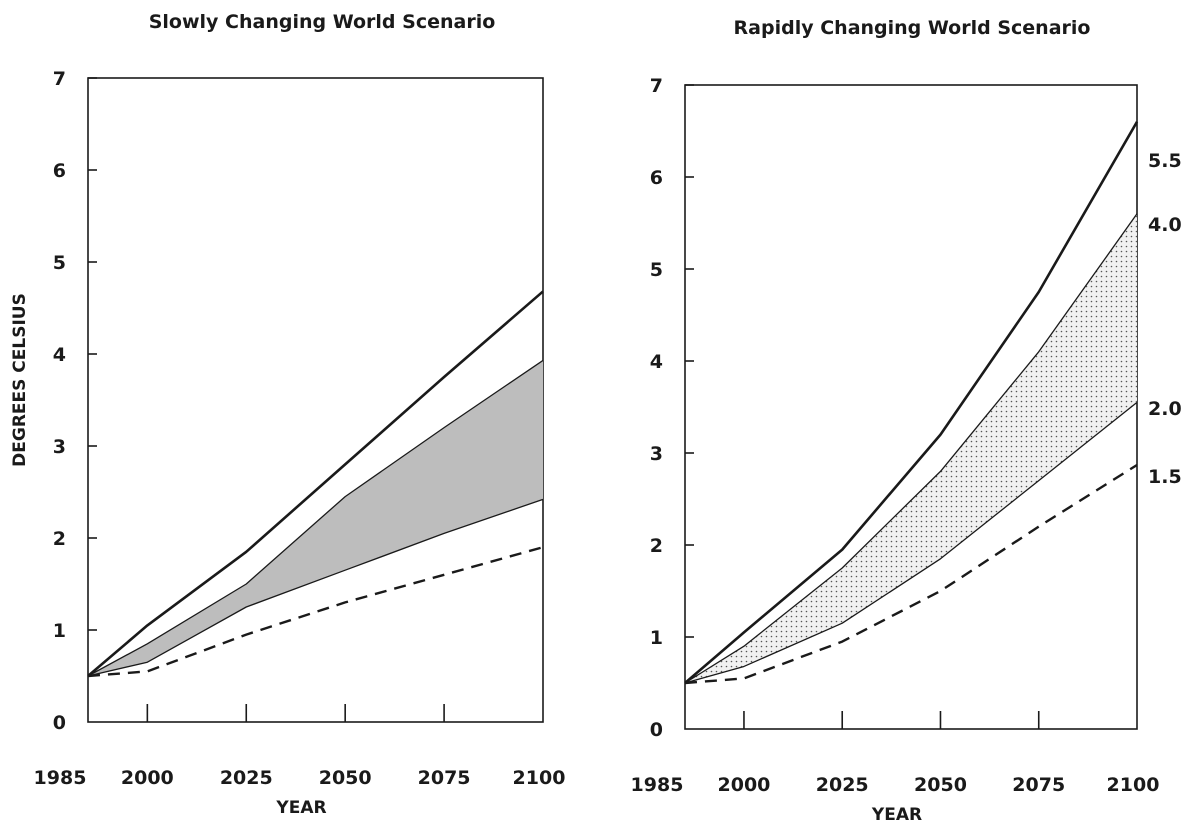 The width and height of the screenshot is (1191, 830). I want to click on chart-title: Slowly Changing World Scenario, so click(322, 22).